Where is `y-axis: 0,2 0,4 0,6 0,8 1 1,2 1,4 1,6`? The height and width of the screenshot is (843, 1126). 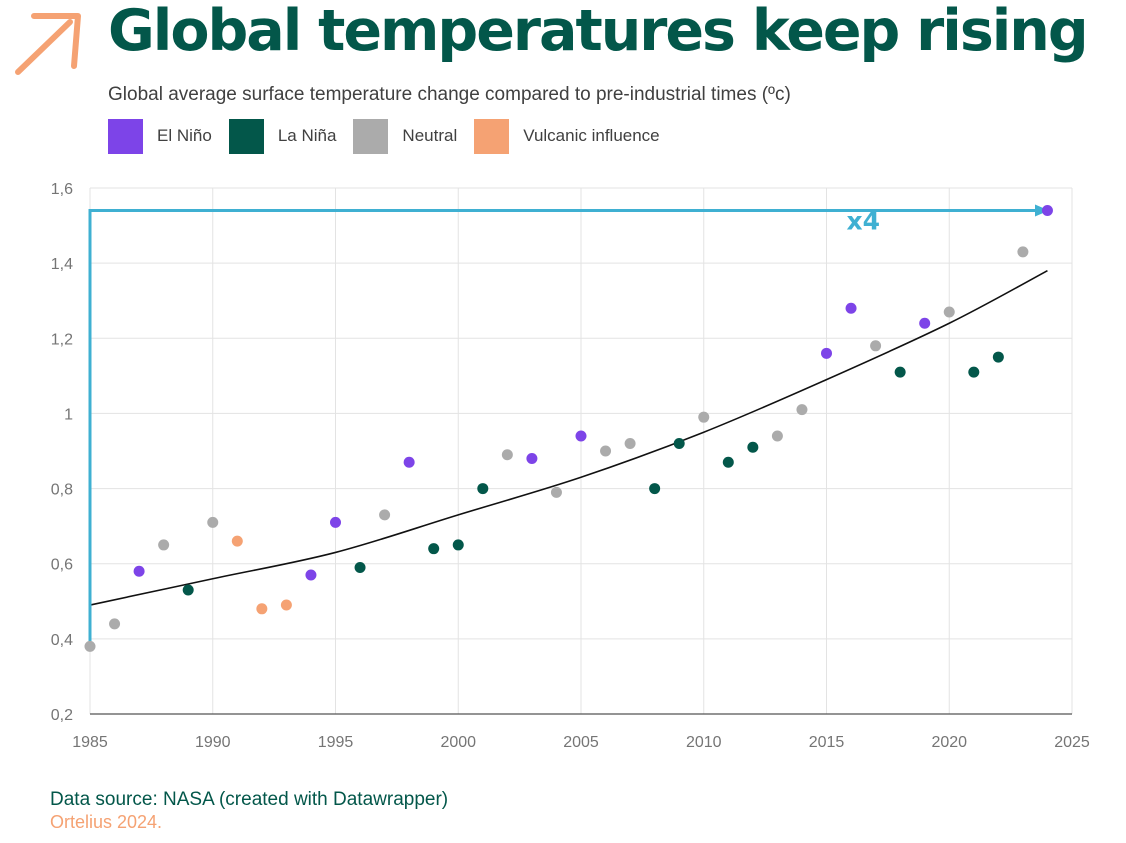
y-axis: 0,2 0,4 0,6 0,8 1 1,2 1,4 1,6 is located at coordinates (62, 452).